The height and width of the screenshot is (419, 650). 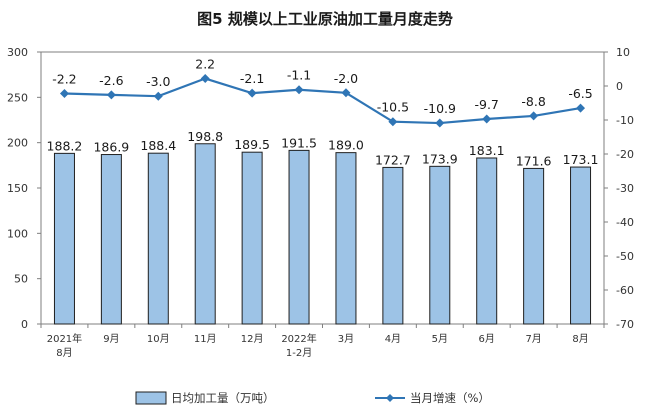 I want to click on bar-data-label: 189.5, so click(x=252, y=144).